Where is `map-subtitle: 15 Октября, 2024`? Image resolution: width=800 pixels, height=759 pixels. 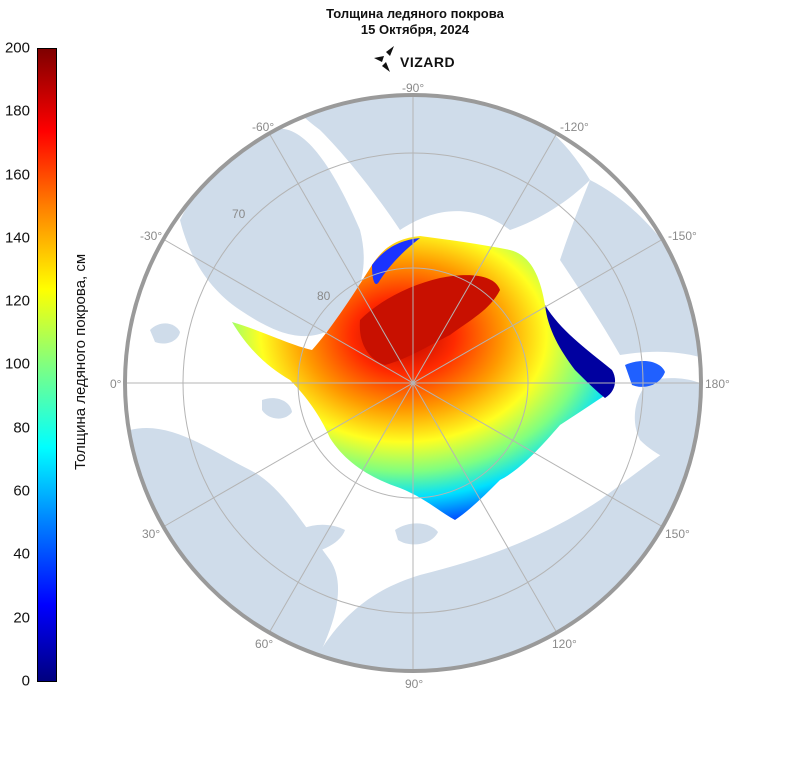
map-subtitle: 15 Октября, 2024 is located at coordinates (415, 29).